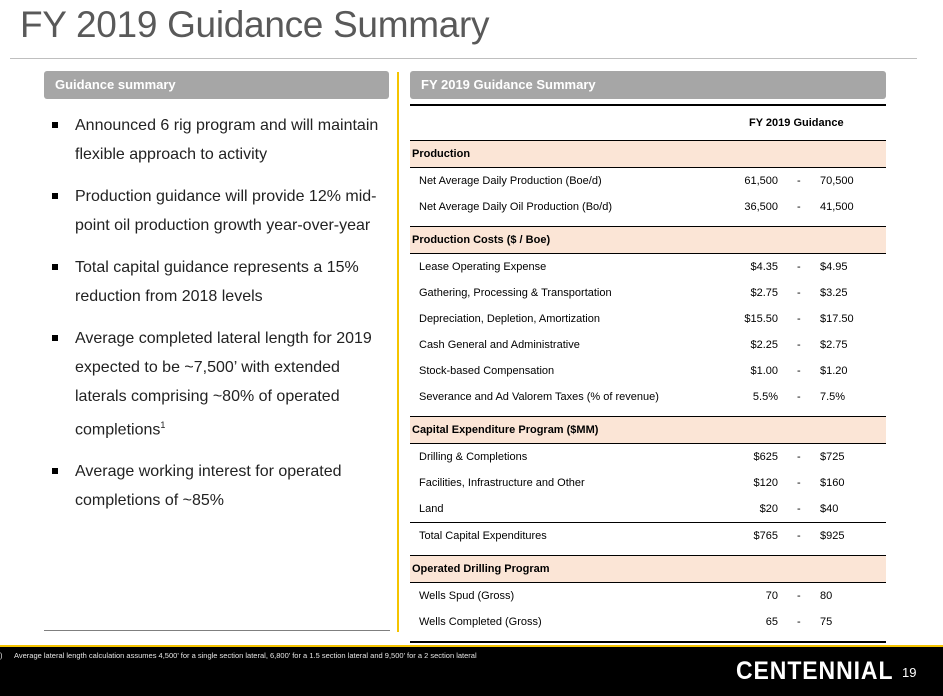  What do you see at coordinates (764, 267) in the screenshot?
I see `row-low-value: $4.35` at bounding box center [764, 267].